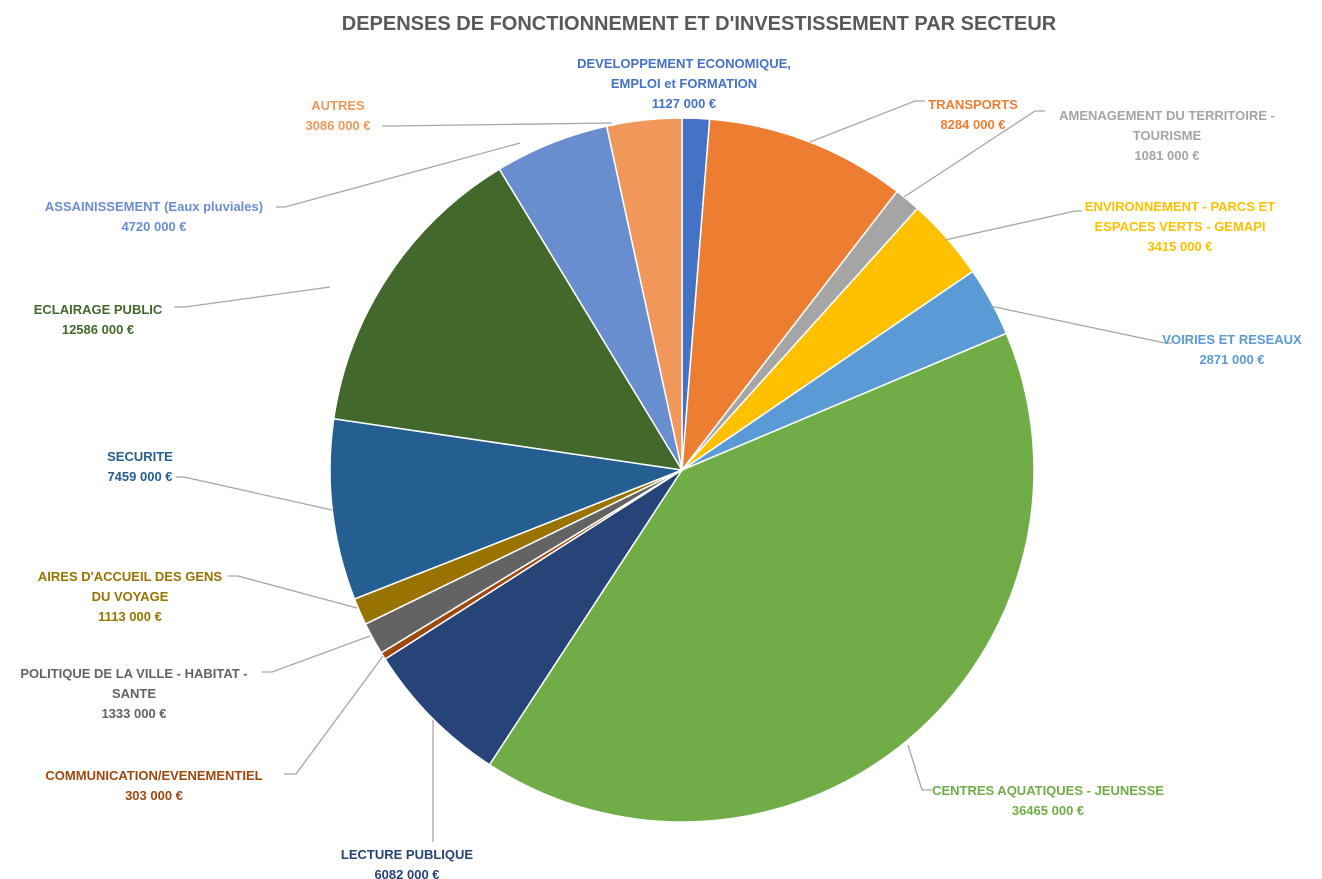 This screenshot has width=1322, height=879. I want to click on data-label-name-0: EMPLOI et FORMATION, so click(684, 83).